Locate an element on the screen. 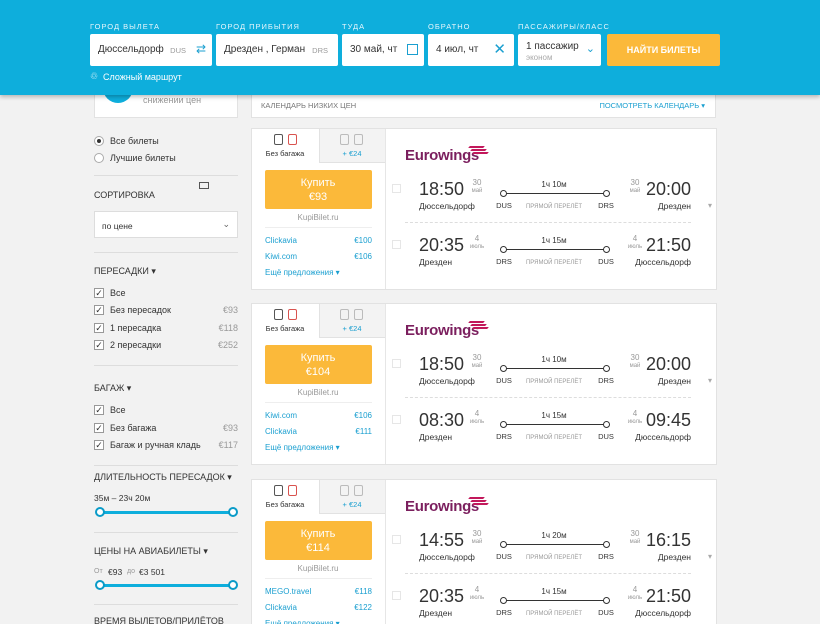 The width and height of the screenshot is (820, 624). tab-label: Без багажа is located at coordinates (285, 153).